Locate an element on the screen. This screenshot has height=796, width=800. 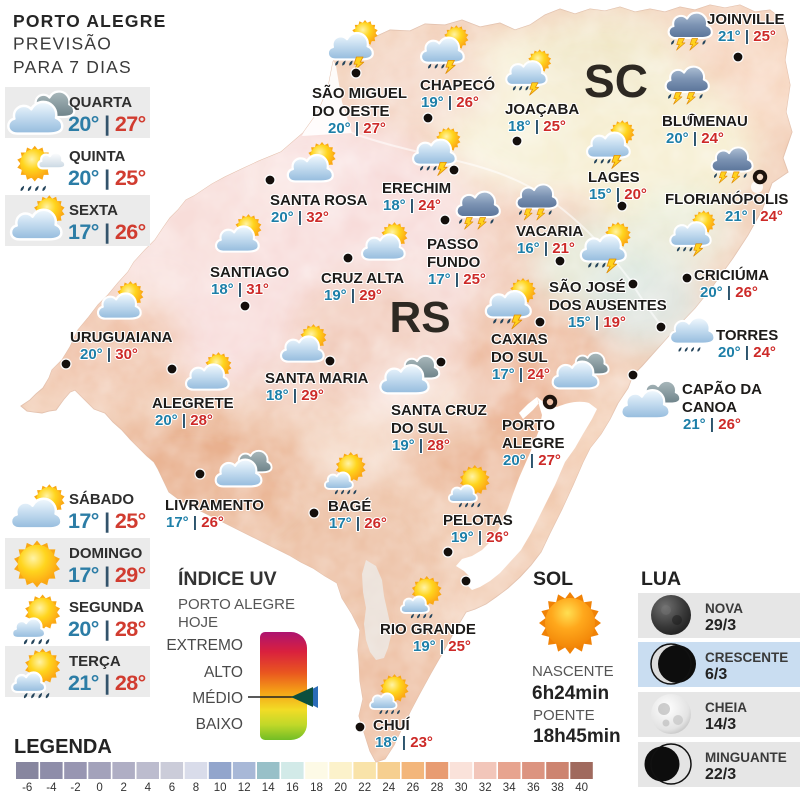
svg-text: 21° | 25° is located at coordinates (747, 36).